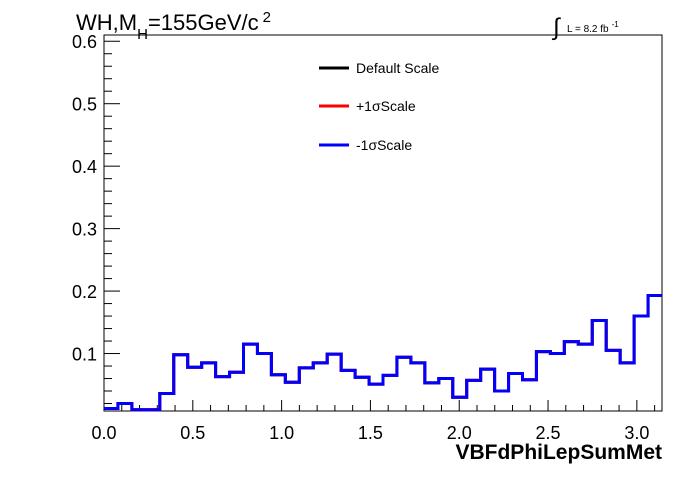  I want to click on y-tick-label: 0.4, so click(84, 167).